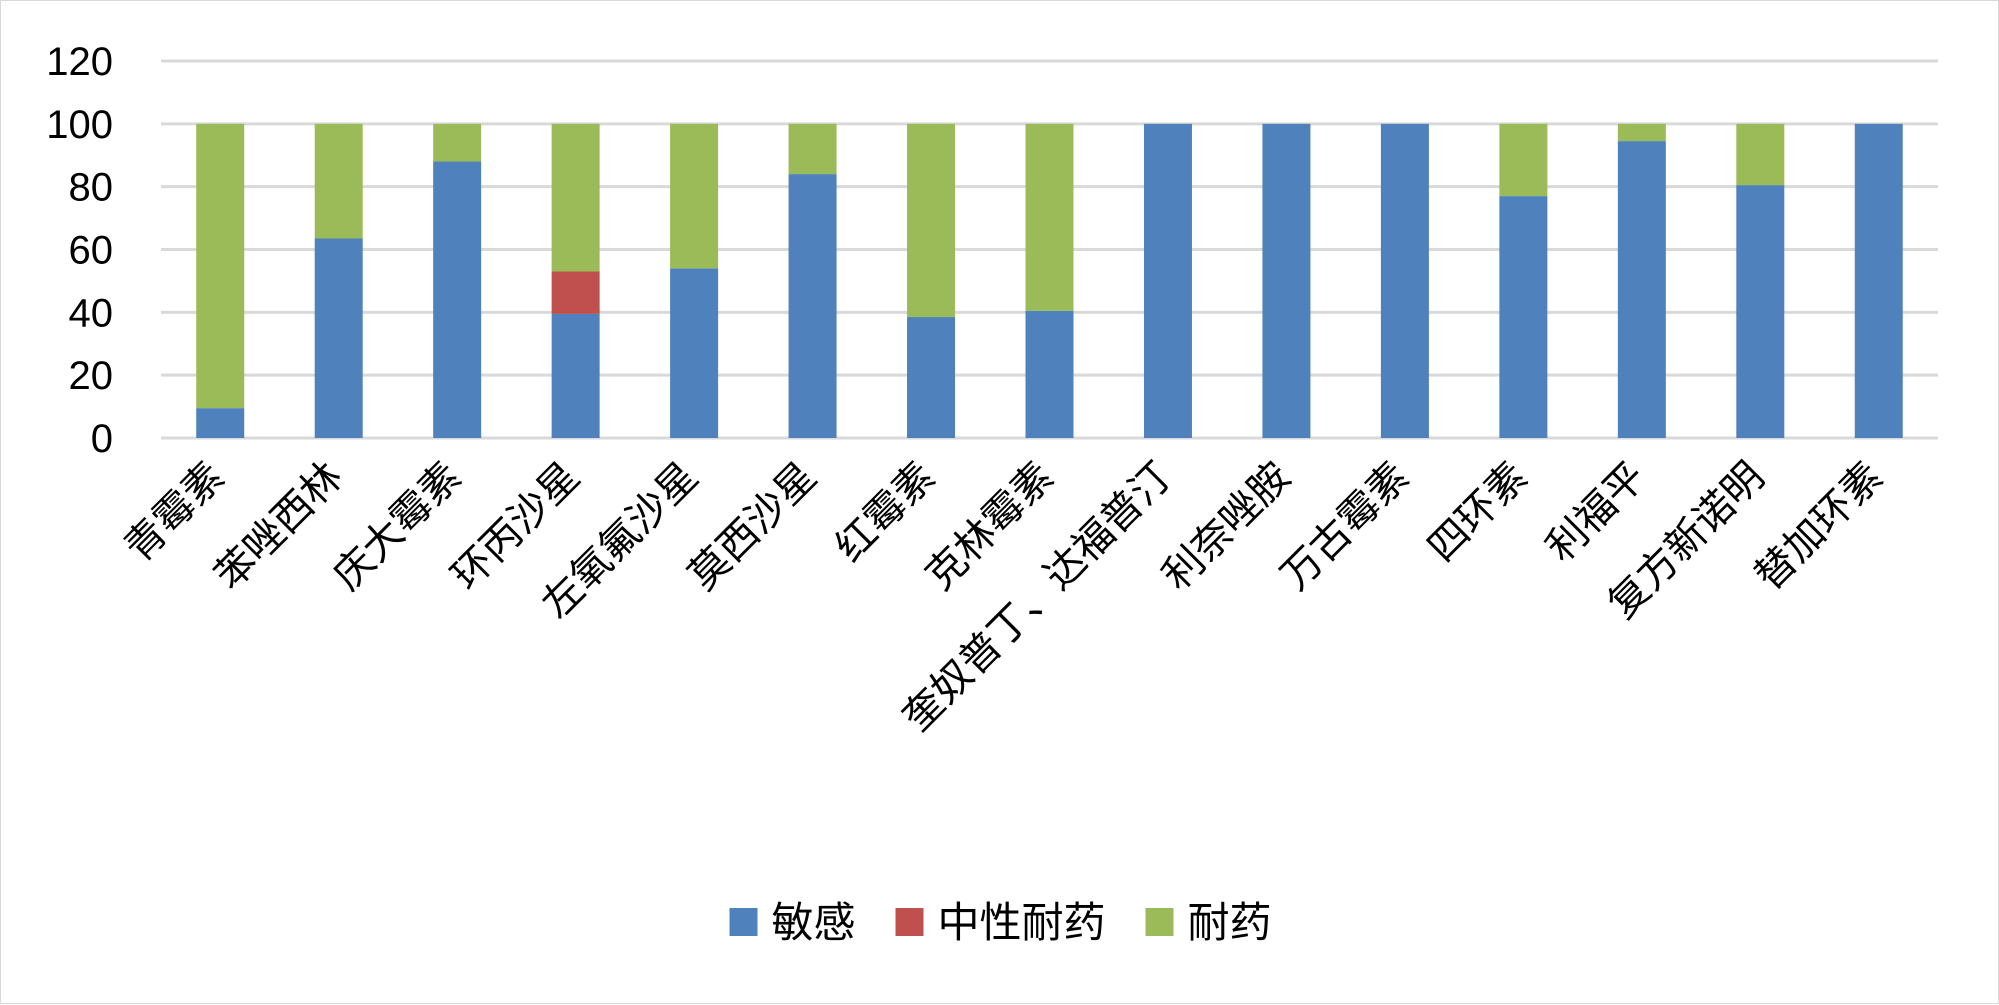  What do you see at coordinates (79, 125) in the screenshot?
I see `y-tick-label: 100` at bounding box center [79, 125].